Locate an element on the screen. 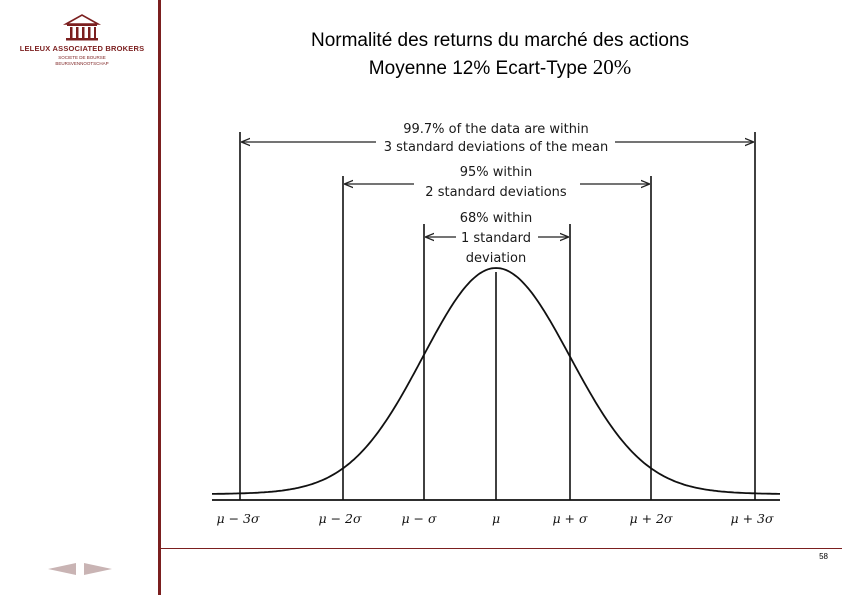 The height and width of the screenshot is (595, 842). title-std-value: 20% is located at coordinates (612, 67).